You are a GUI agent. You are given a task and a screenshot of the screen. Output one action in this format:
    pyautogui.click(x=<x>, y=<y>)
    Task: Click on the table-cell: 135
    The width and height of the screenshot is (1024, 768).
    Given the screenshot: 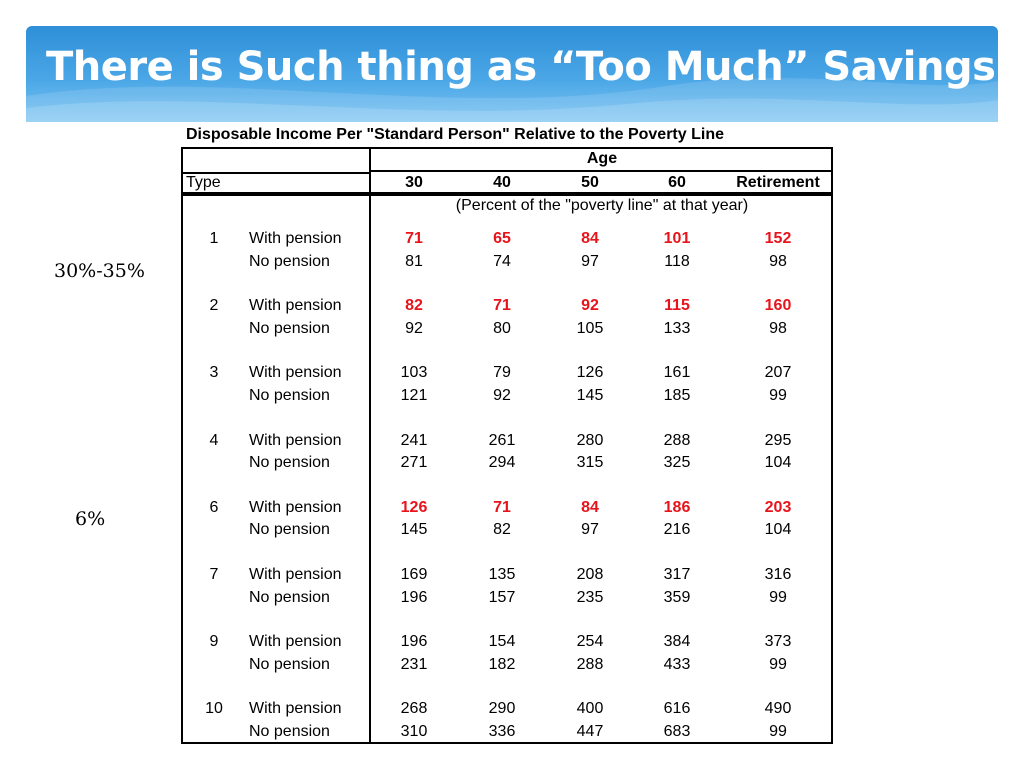 What is the action you would take?
    pyautogui.click(x=502, y=574)
    